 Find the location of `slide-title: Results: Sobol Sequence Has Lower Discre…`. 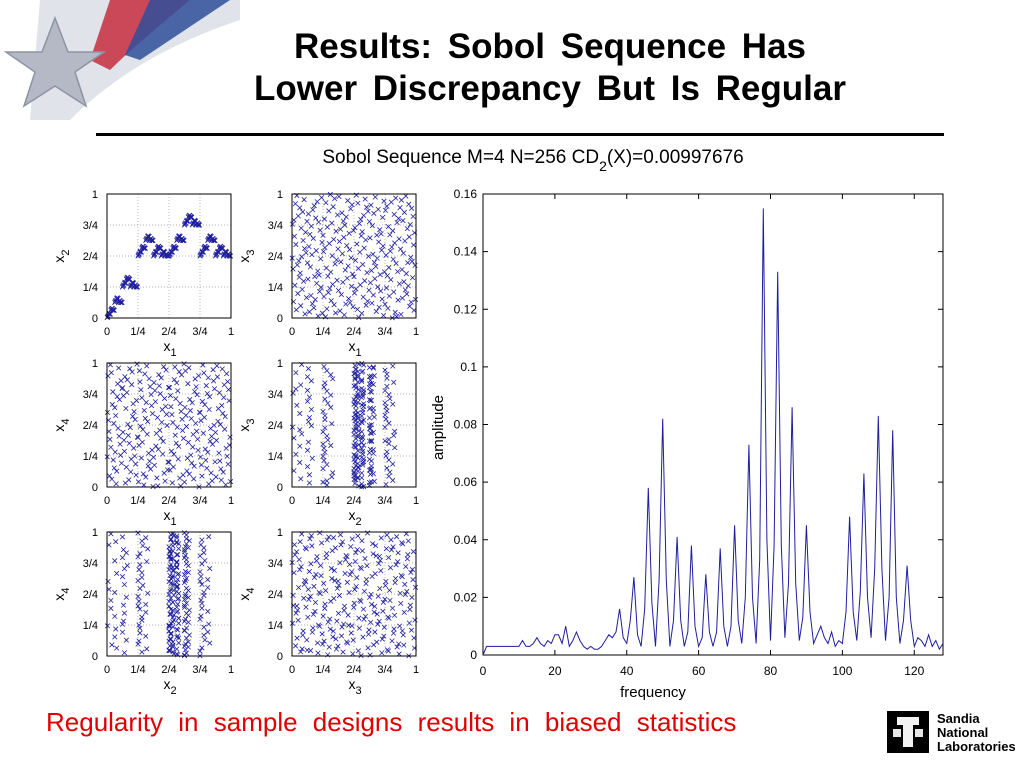

slide-title: Results: Sobol Sequence Has Lower Discre… is located at coordinates (550, 68).